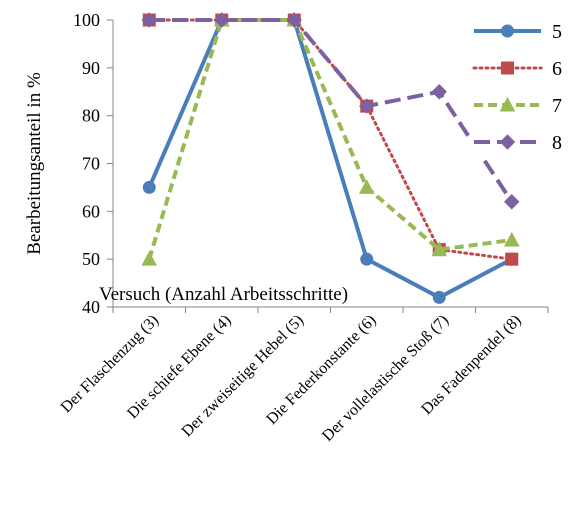 The width and height of the screenshot is (569, 509). What do you see at coordinates (243, 376) in the screenshot?
I see `x-tick-label: Der zweiseitige Hebel (5)` at bounding box center [243, 376].